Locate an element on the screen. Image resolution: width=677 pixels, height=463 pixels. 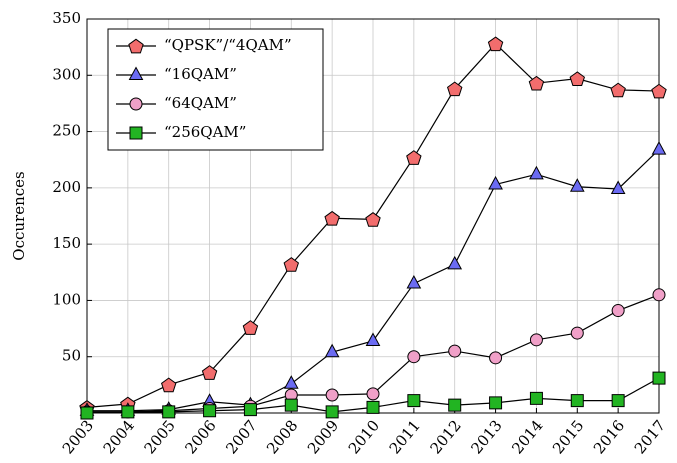
y-tick-label: 100 is located at coordinates (66, 299).